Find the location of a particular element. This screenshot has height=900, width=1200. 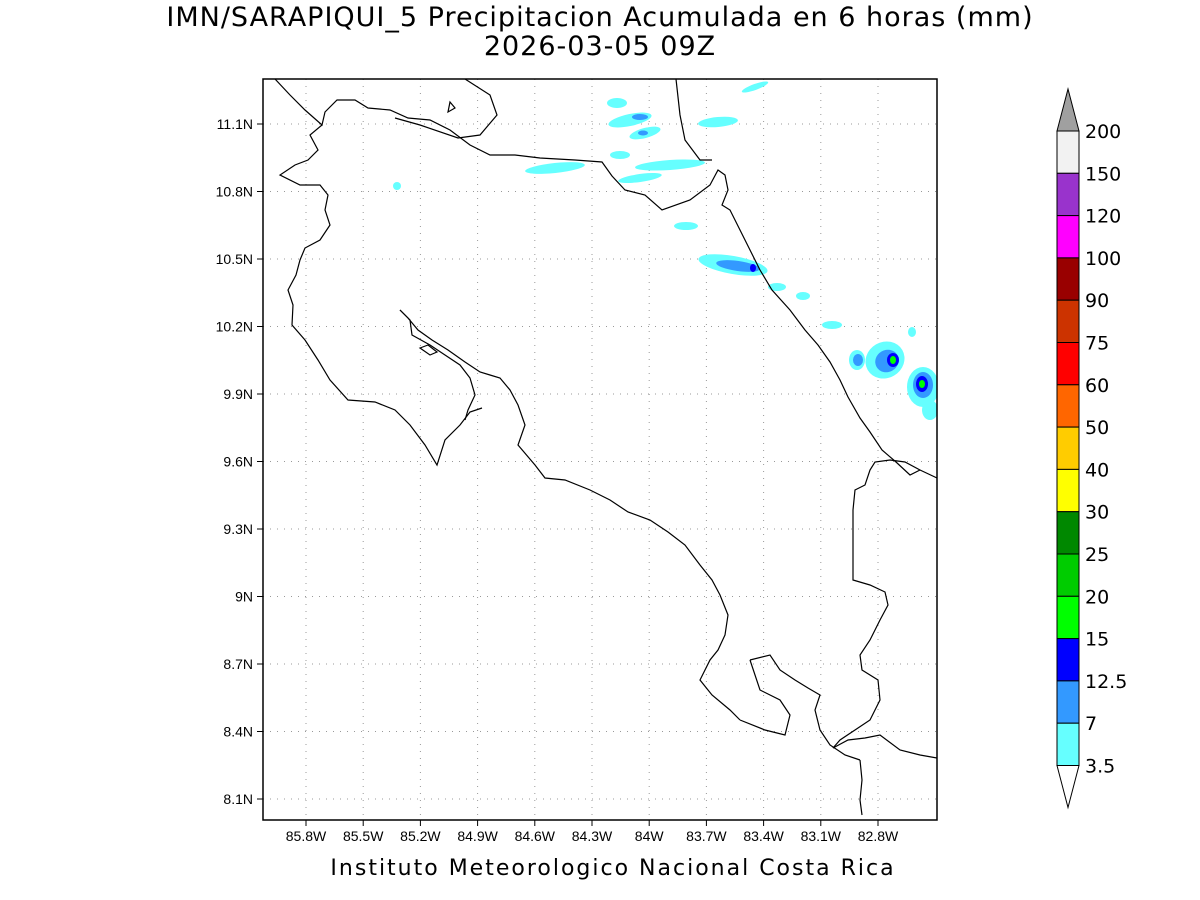

lat-tick-label: 10.5N is located at coordinates (234, 259).